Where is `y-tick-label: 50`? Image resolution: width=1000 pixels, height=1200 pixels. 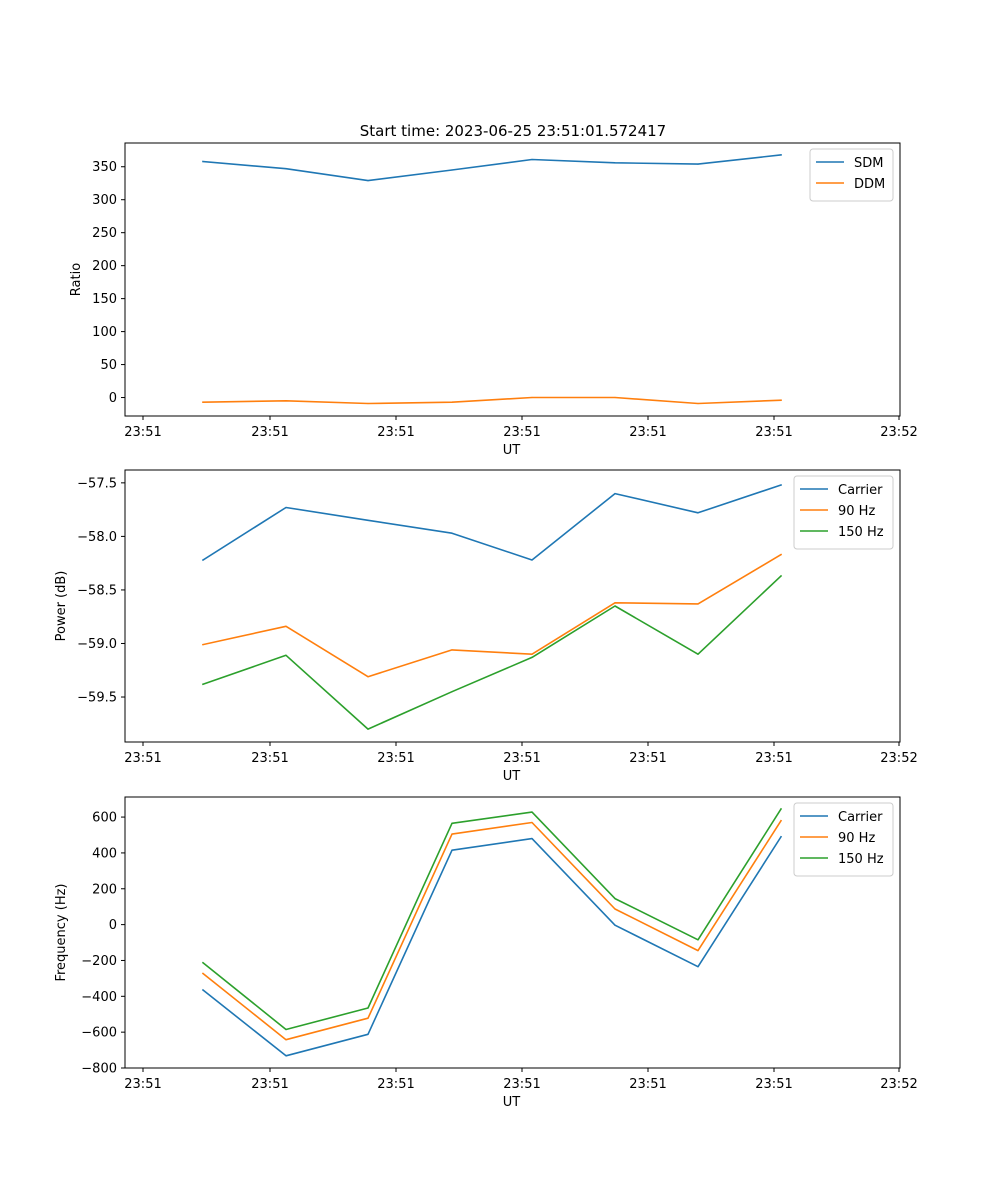 y-tick-label: 50 is located at coordinates (108, 365).